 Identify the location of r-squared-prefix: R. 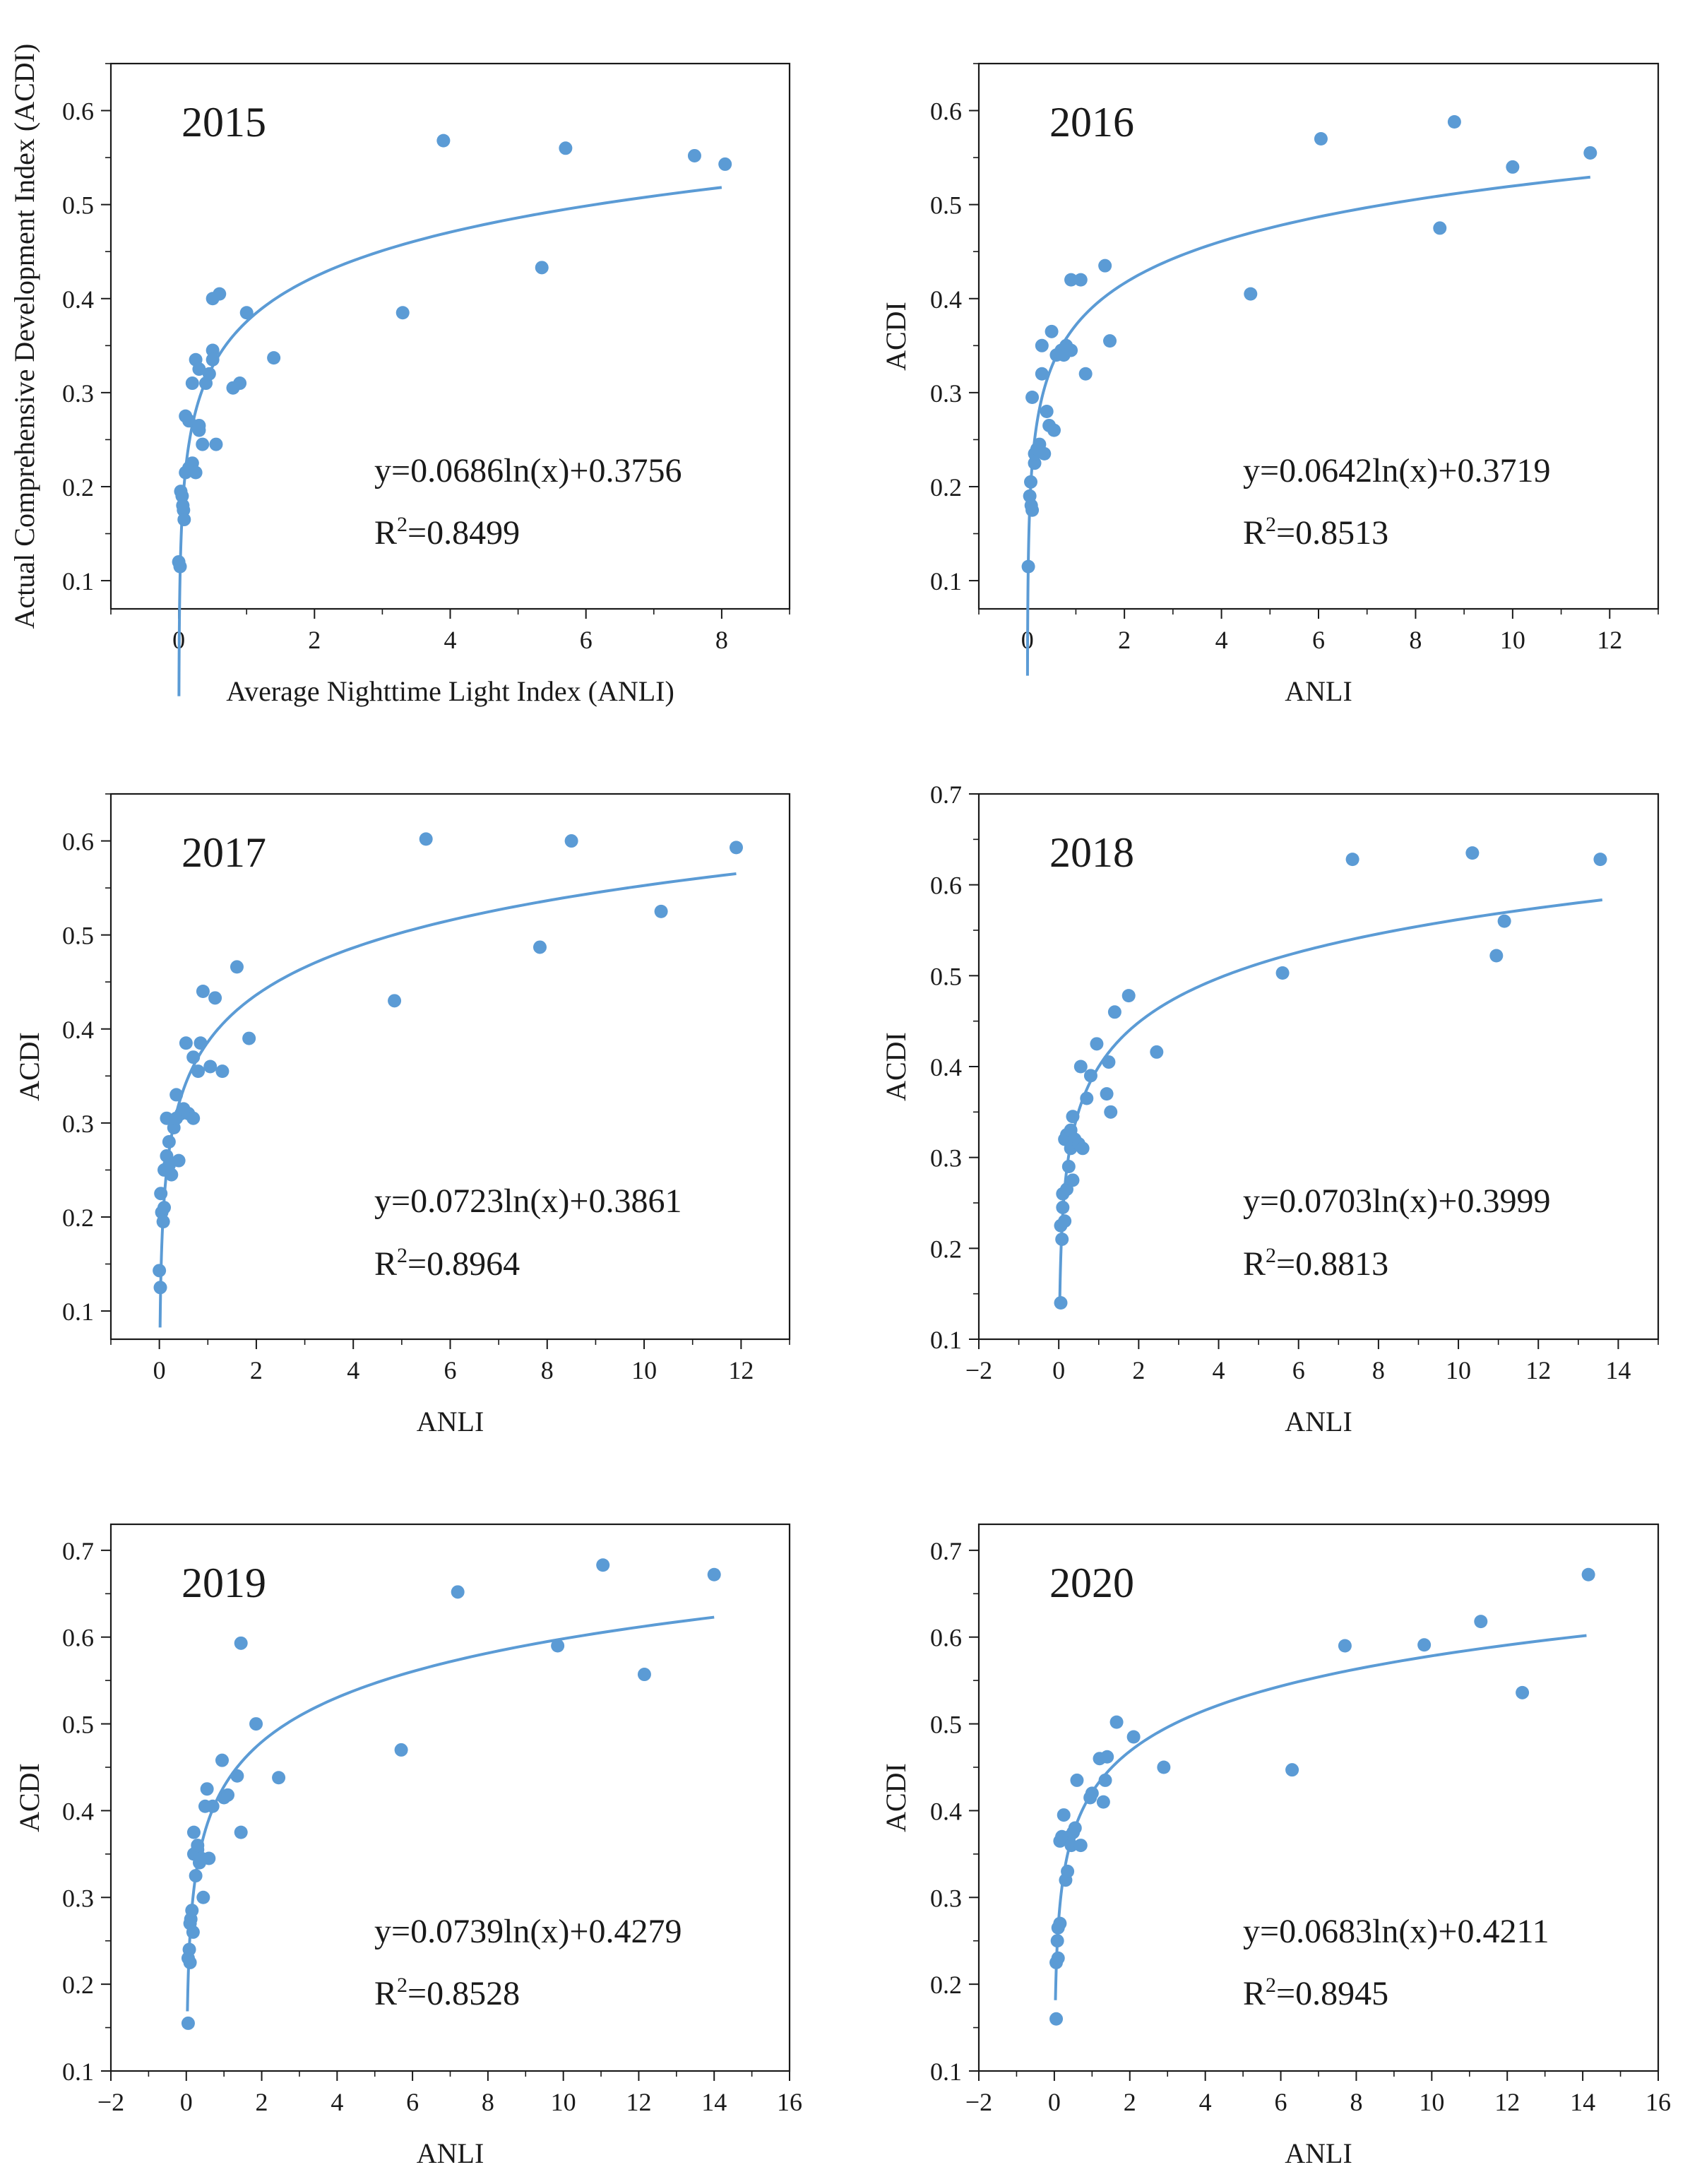
(385, 533).